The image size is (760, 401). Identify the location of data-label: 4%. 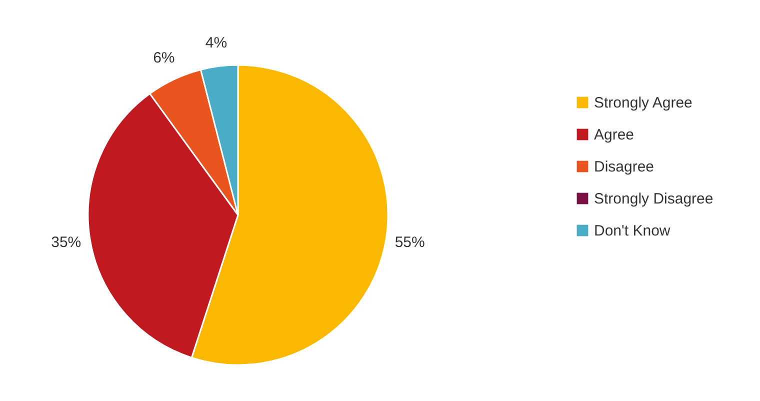
(216, 43).